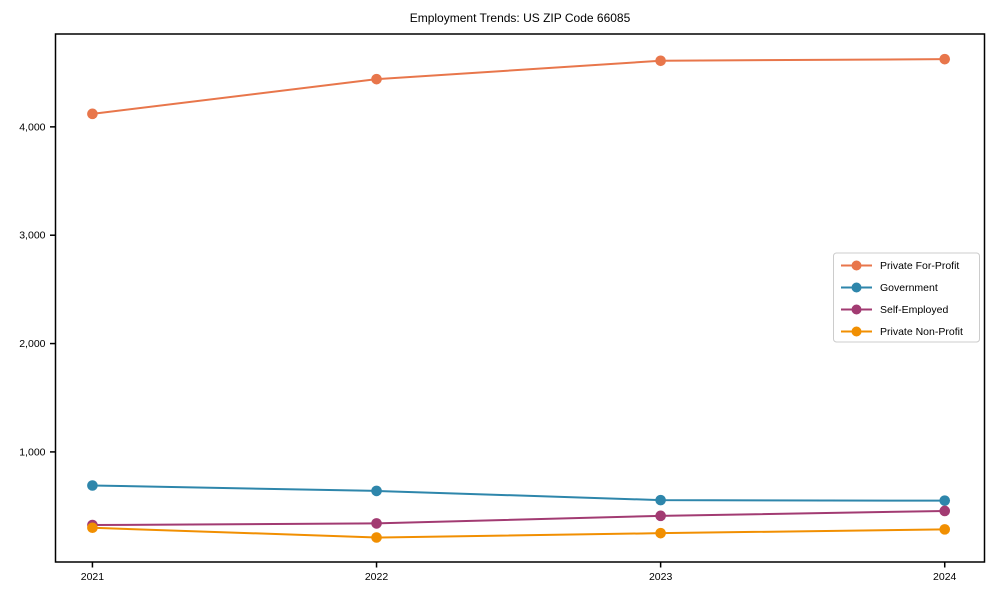 This screenshot has height=600, width=1000. What do you see at coordinates (377, 577) in the screenshot?
I see `x-tick-label: 2022` at bounding box center [377, 577].